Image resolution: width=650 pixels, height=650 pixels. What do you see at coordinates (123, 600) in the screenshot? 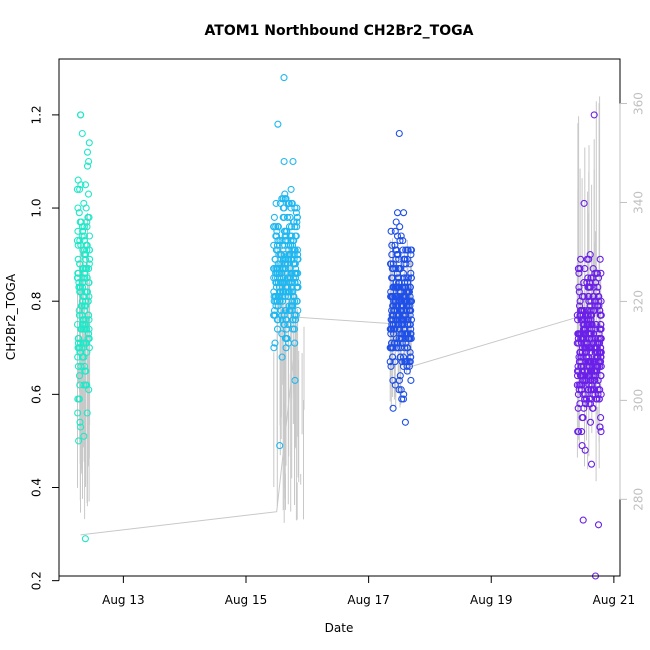
I see `x-tick-label: Aug 13` at bounding box center [123, 600].